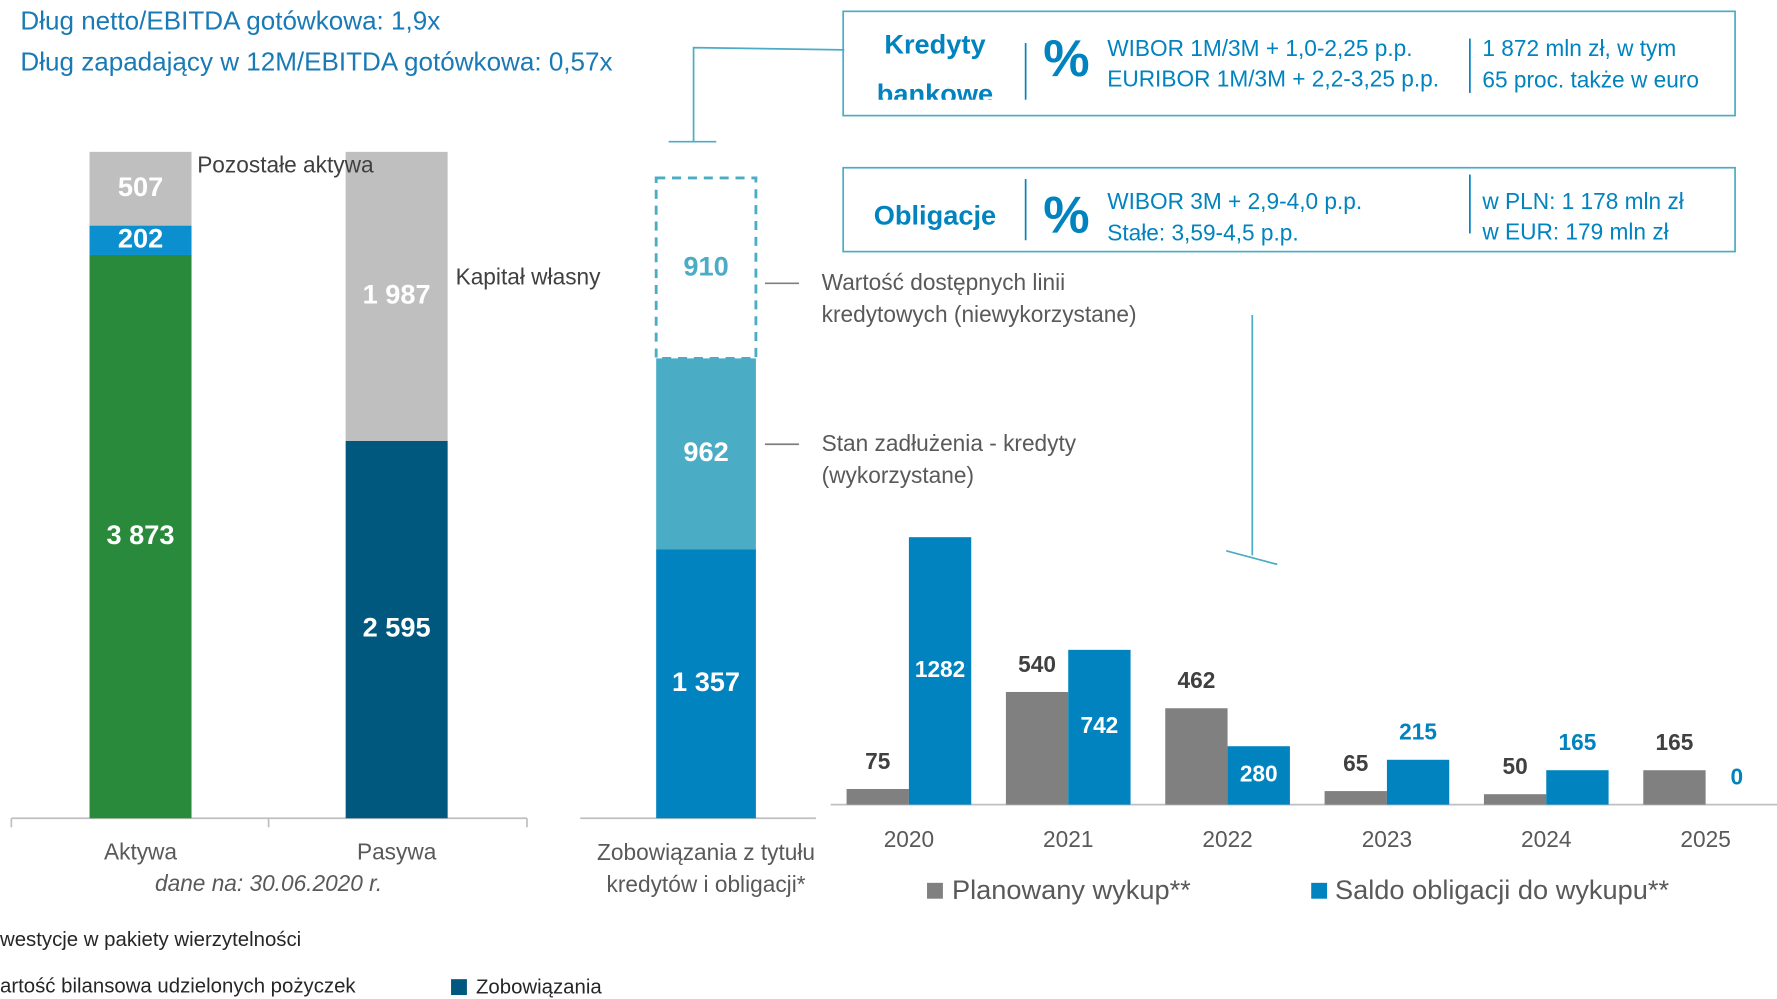 The height and width of the screenshot is (999, 1777). I want to click on value-label: 910, so click(705, 265).